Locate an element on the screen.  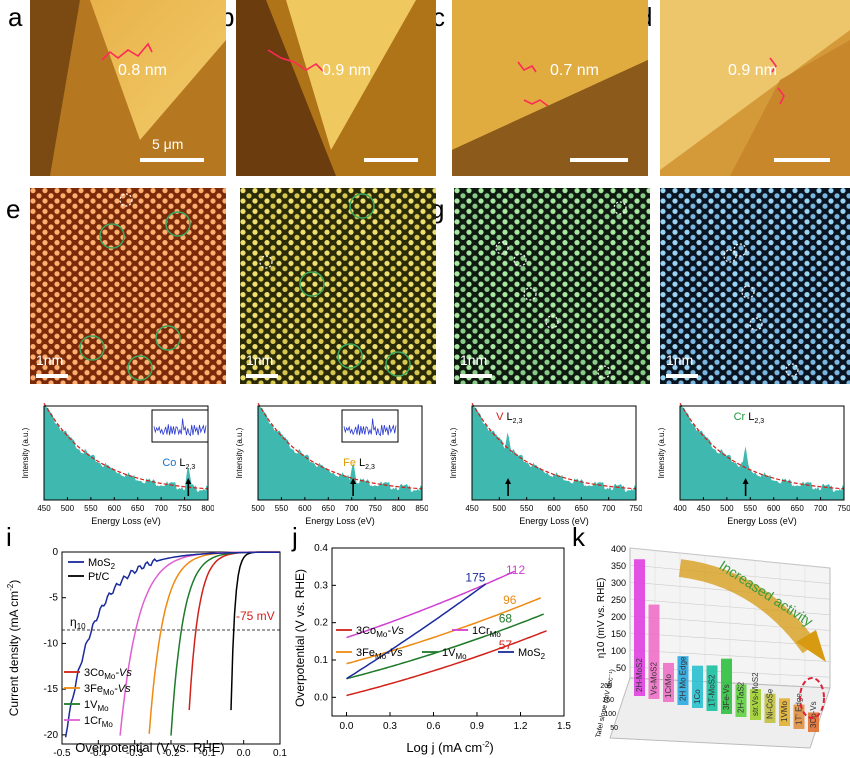
eels-inset-f is located at coordinates (370, 426).